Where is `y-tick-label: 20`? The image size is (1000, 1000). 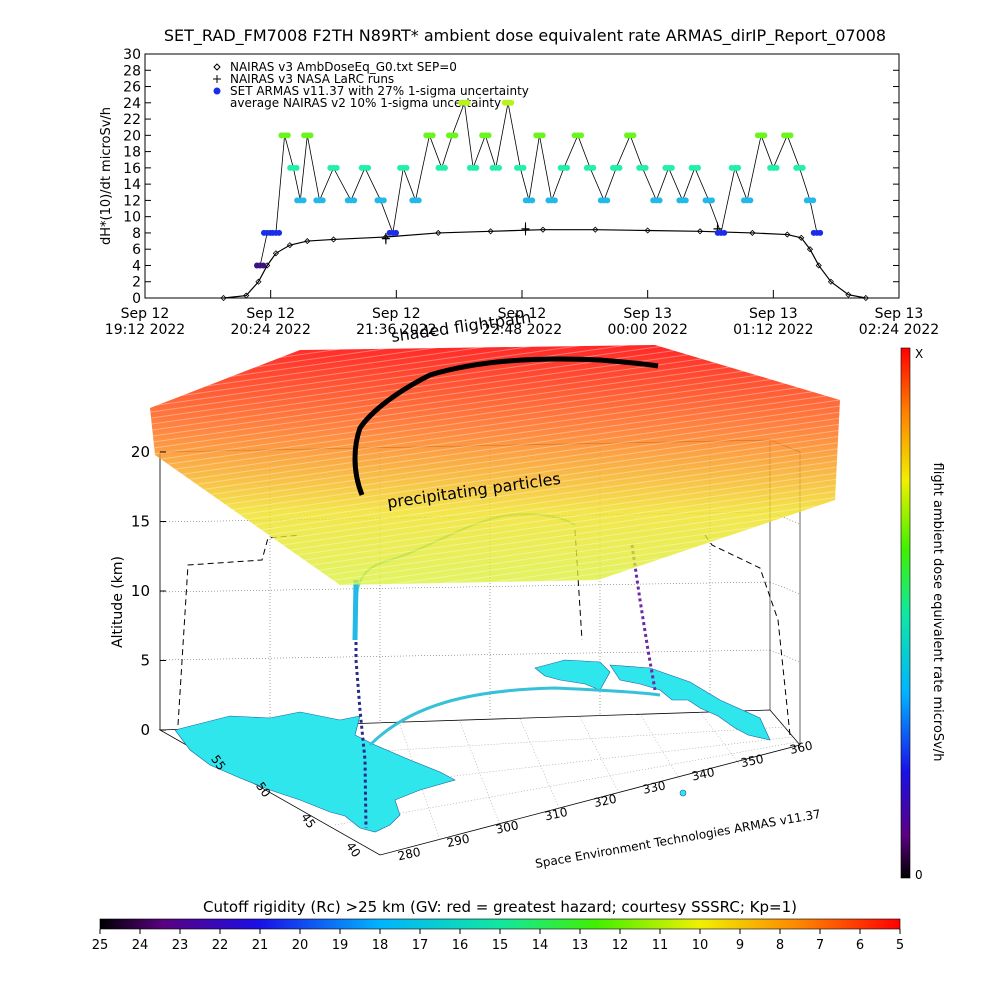 y-tick-label: 20 is located at coordinates (132, 136).